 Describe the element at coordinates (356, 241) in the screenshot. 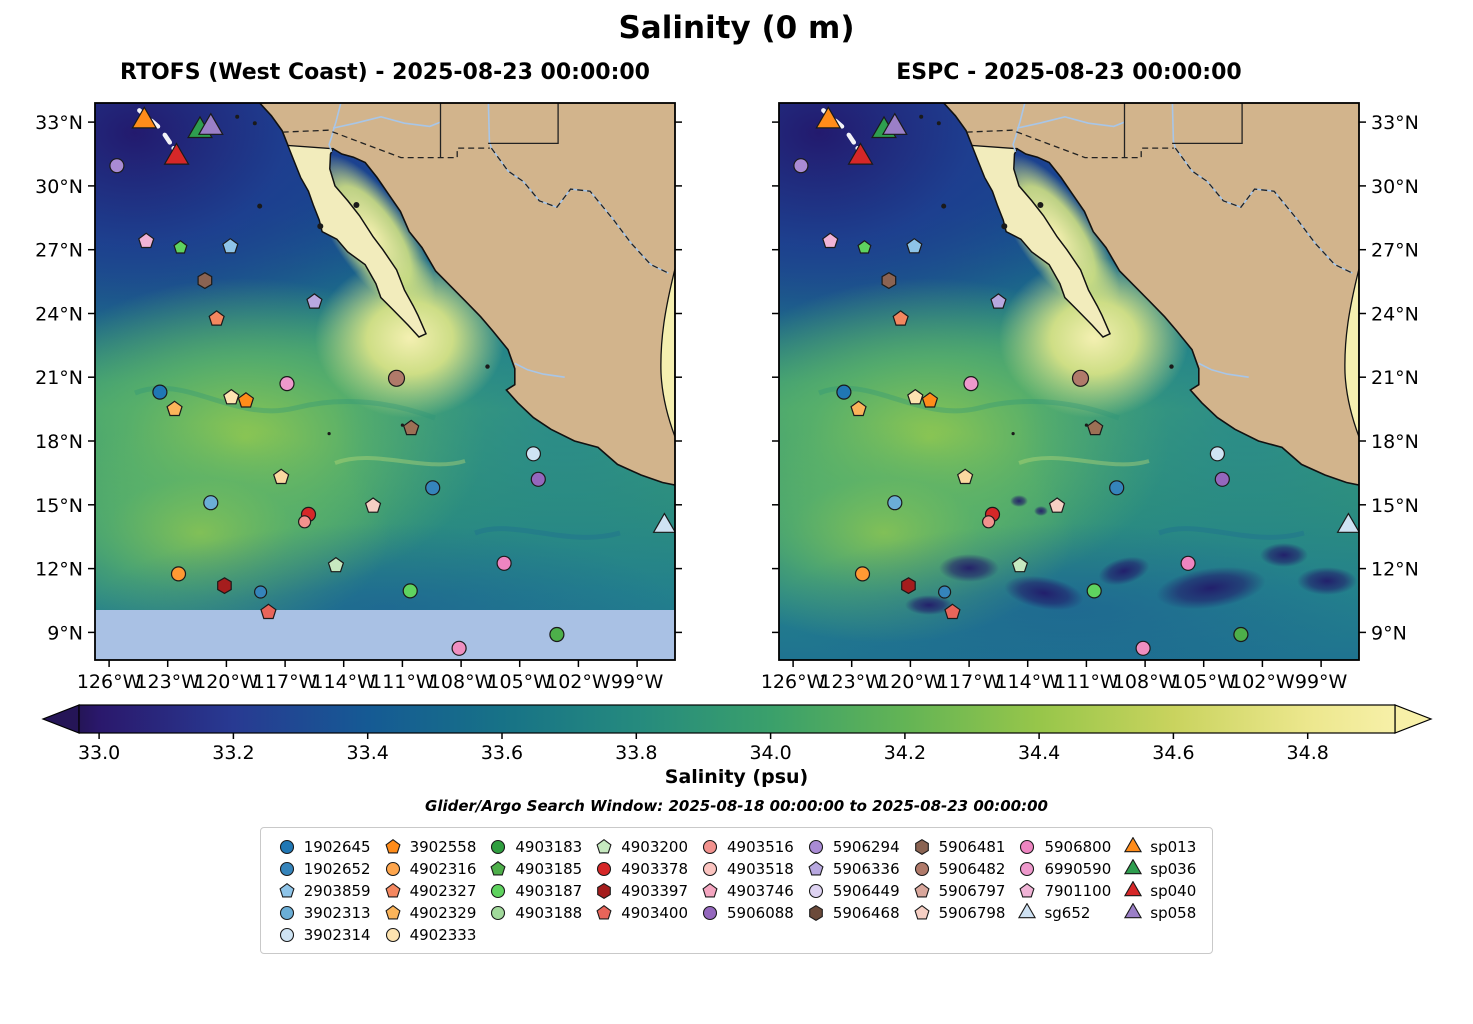

I see `baja-peninsula` at that location.